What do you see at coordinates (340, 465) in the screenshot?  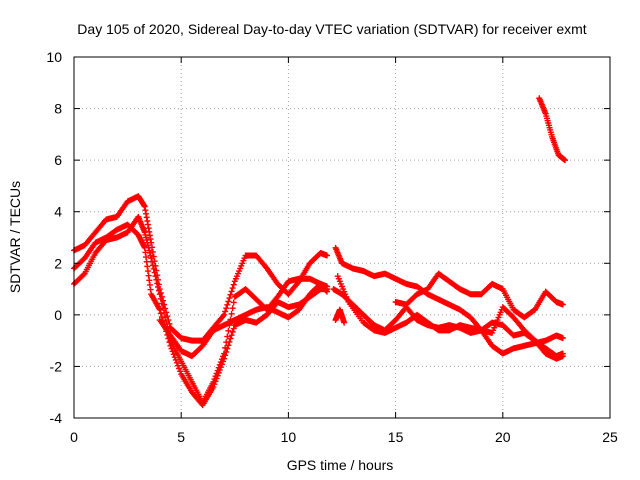 I see `x-axis-label: GPS time / hours` at bounding box center [340, 465].